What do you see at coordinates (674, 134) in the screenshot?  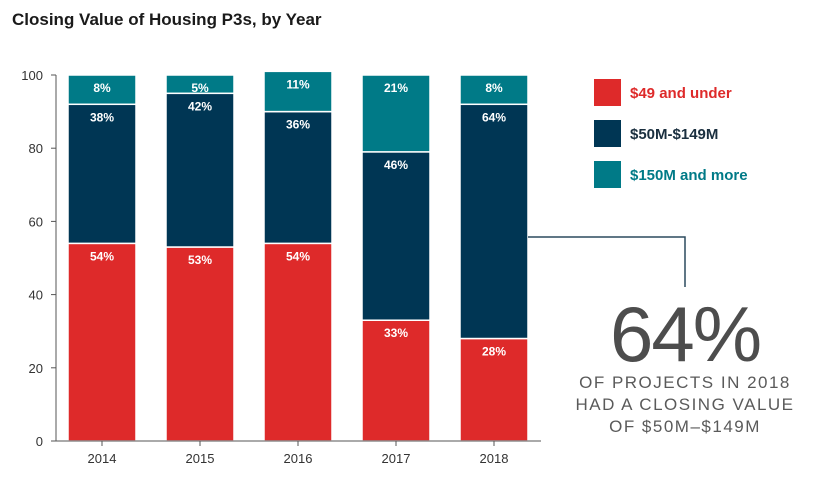 I see `legend-label-1: $50M-$149M` at bounding box center [674, 134].